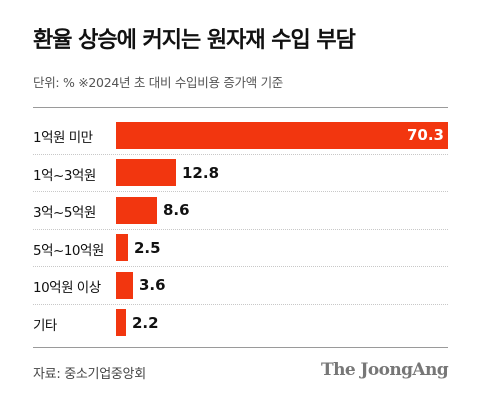 This screenshot has width=480, height=402. What do you see at coordinates (45, 326) in the screenshot?
I see `category-label: 기타` at bounding box center [45, 326].